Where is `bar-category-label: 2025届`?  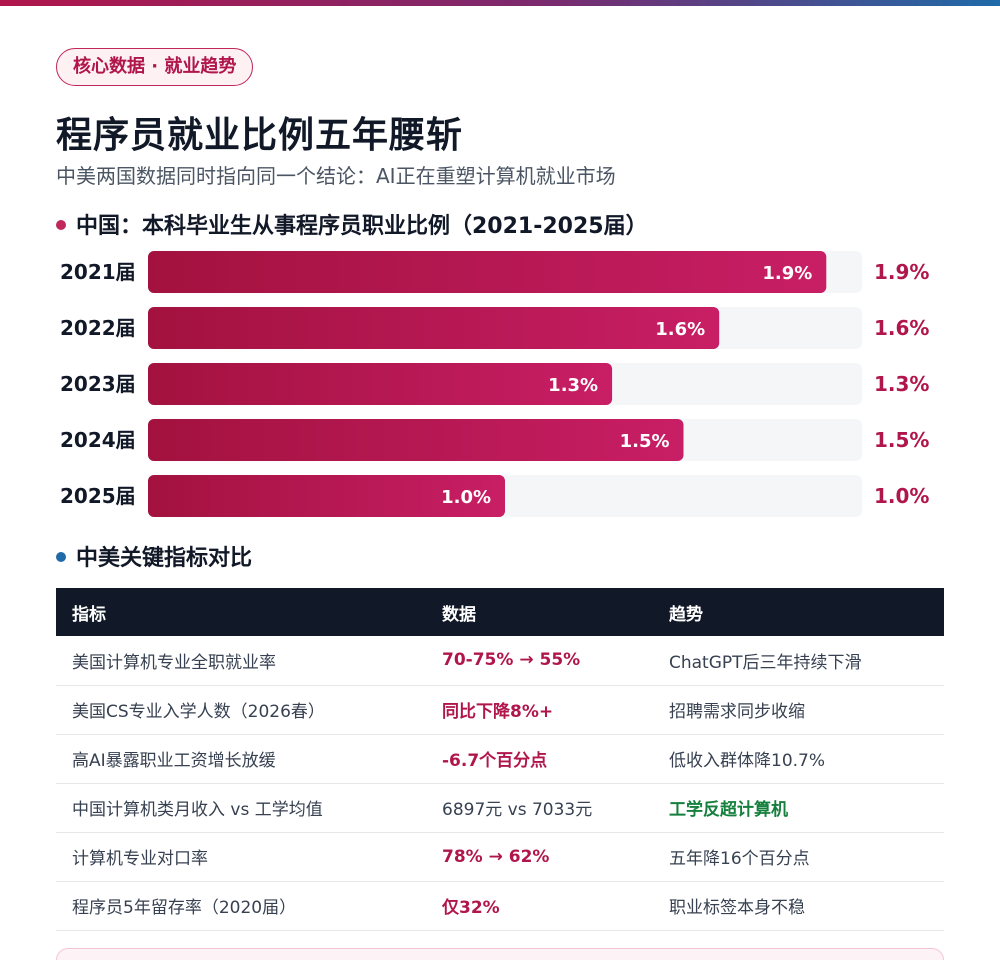
bar-category-label: 2025届 is located at coordinates (98, 496).